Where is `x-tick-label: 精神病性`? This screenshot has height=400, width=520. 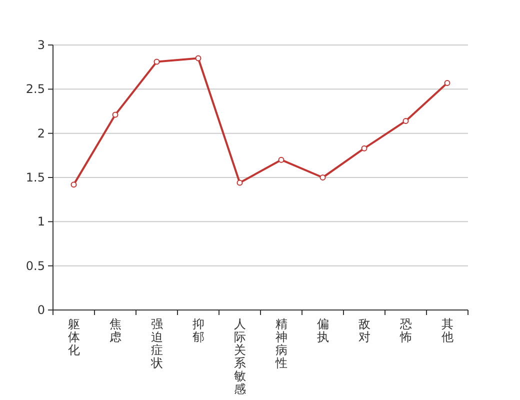
x-tick-label: 精神病性 is located at coordinates (281, 343).